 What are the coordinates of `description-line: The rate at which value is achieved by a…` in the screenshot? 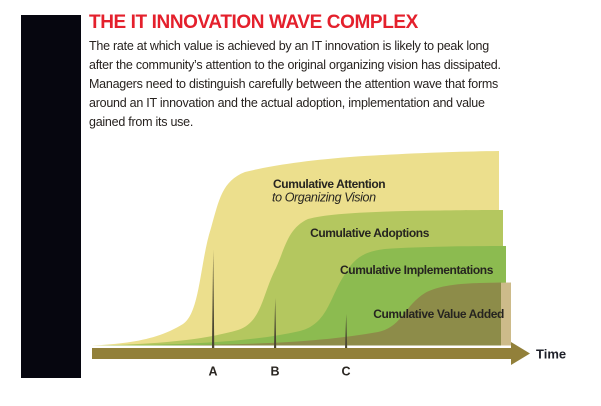 It's located at (289, 46).